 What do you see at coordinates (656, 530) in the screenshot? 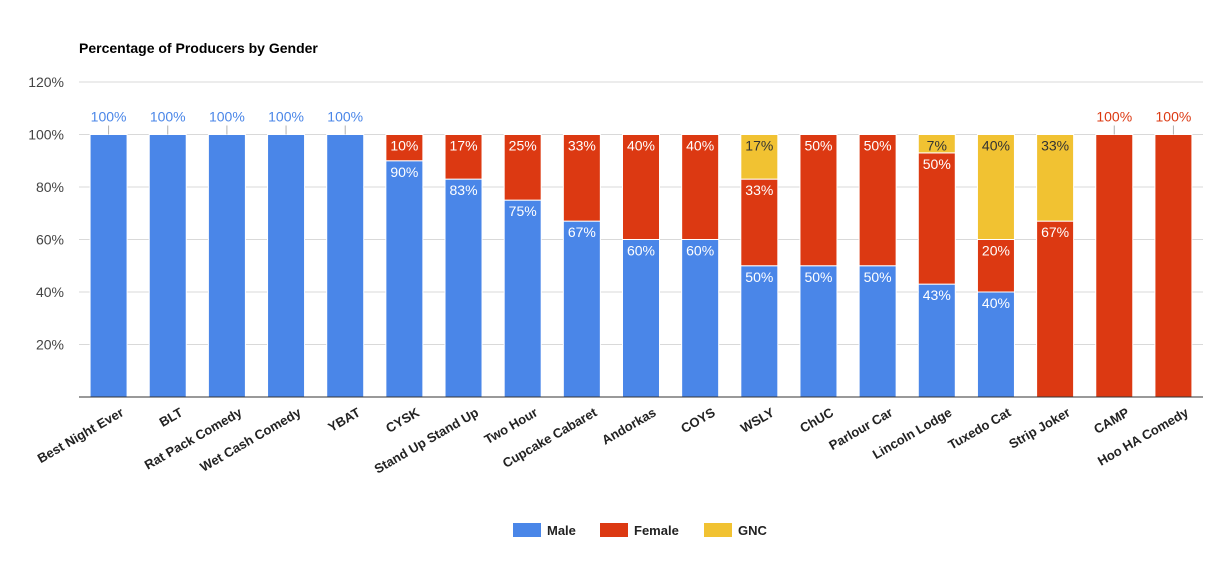
I see `legend-label-female: Female` at bounding box center [656, 530].